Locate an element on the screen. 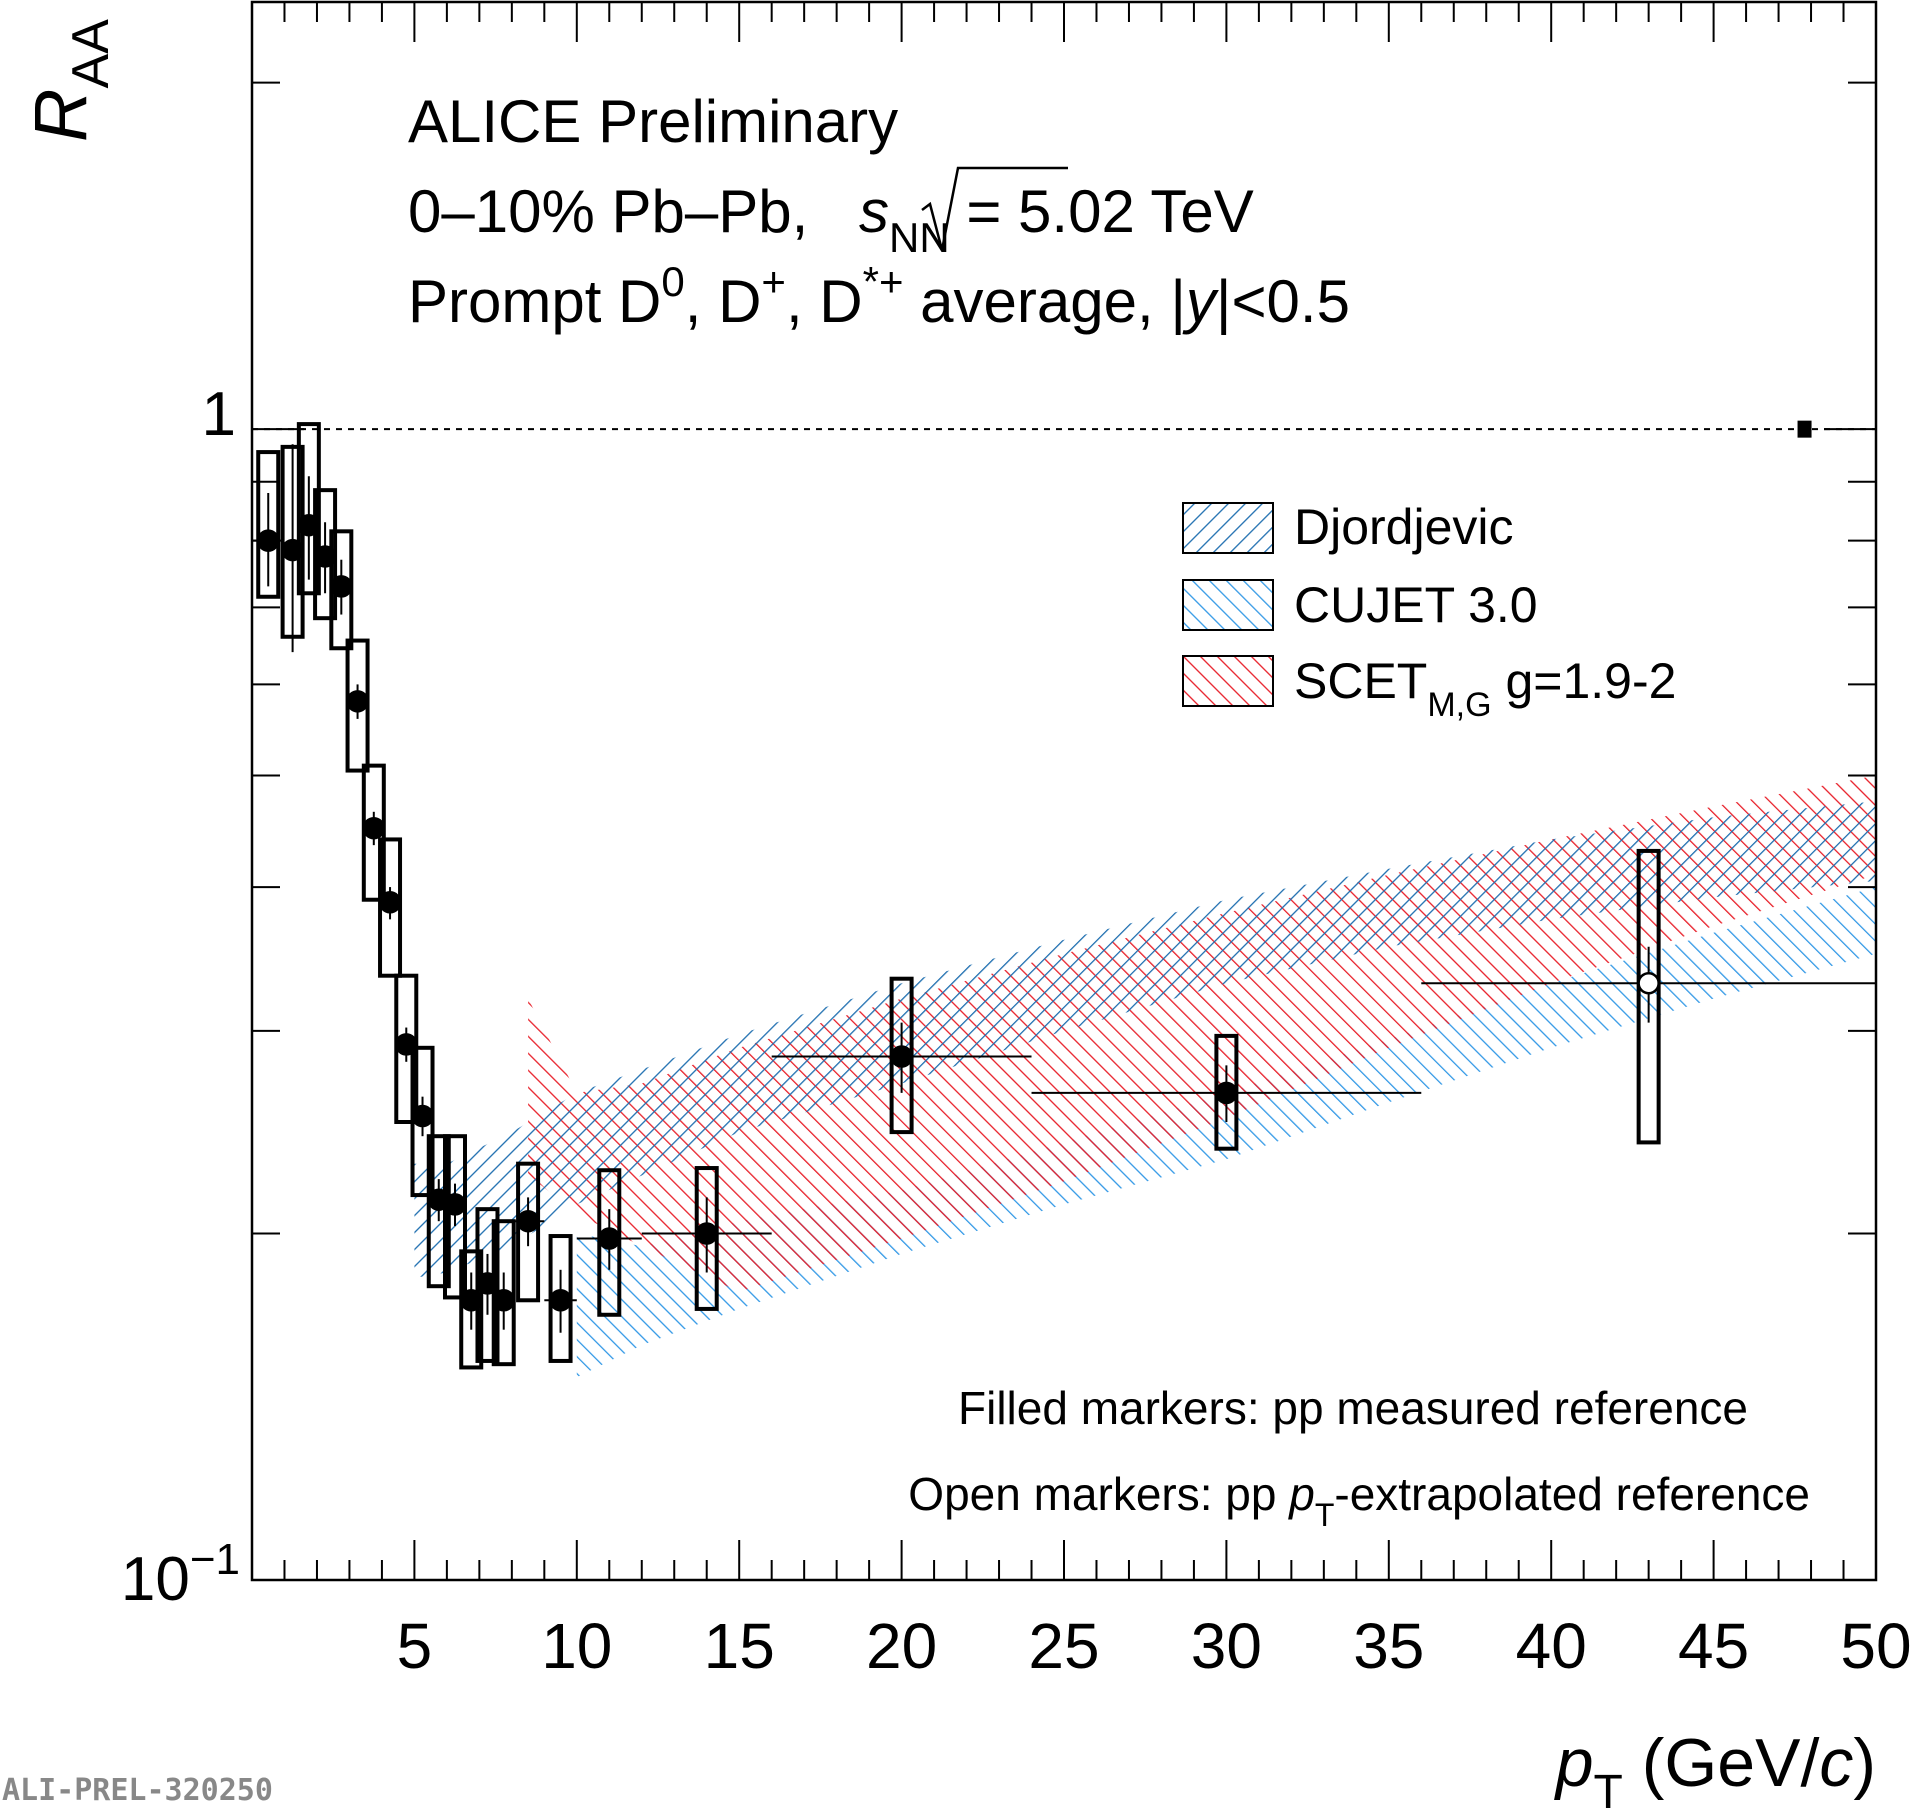 This screenshot has width=1920, height=1812. x-tick-label-20: 20 is located at coordinates (901, 1646).